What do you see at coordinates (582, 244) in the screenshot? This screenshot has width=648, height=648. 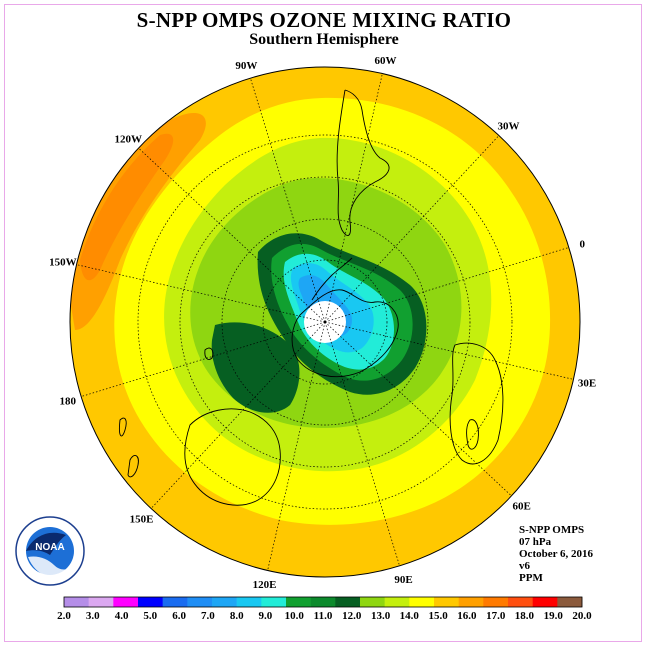 I see `longitude-label: 0` at bounding box center [582, 244].